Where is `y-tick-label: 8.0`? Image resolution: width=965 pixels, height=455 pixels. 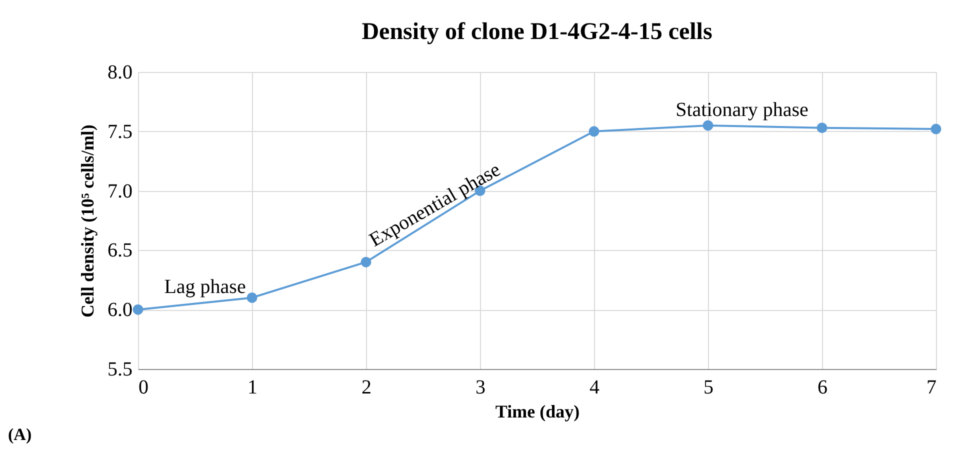
y-tick-label: 8.0 is located at coordinates (120, 73).